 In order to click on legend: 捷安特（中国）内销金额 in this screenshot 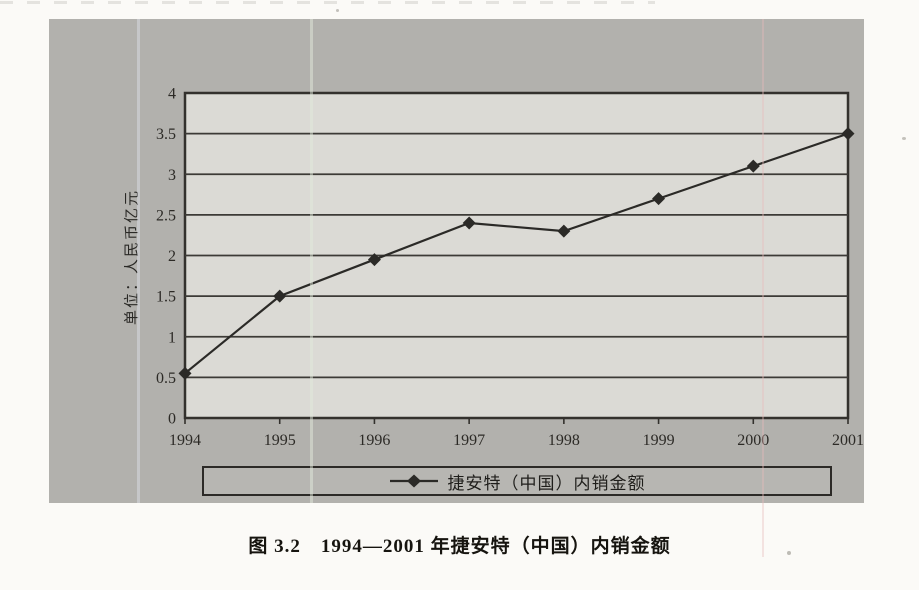, I will do `click(517, 481)`.